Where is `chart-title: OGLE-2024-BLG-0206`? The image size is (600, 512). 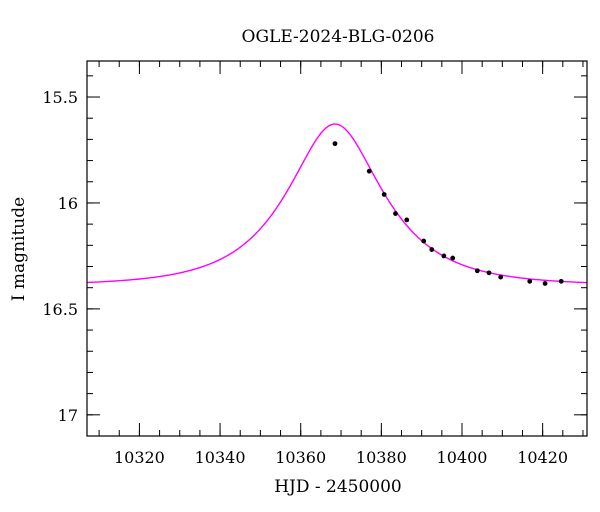 chart-title: OGLE-2024-BLG-0206 is located at coordinates (338, 37).